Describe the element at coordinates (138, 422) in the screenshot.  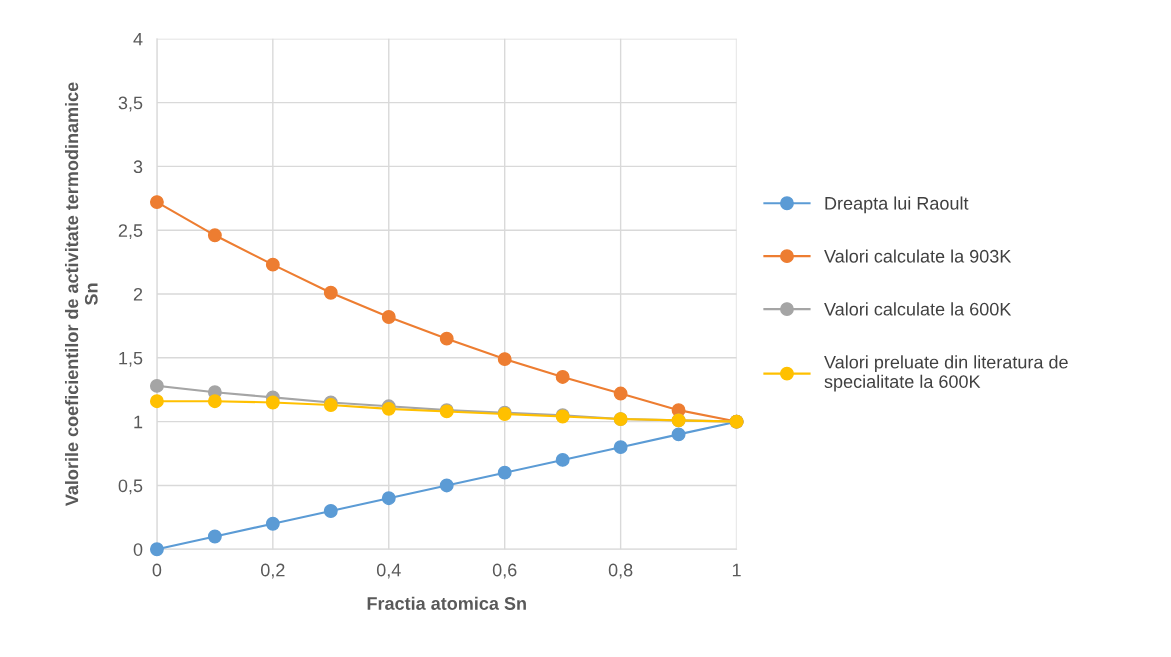
I see `y-tick-label: 1` at that location.